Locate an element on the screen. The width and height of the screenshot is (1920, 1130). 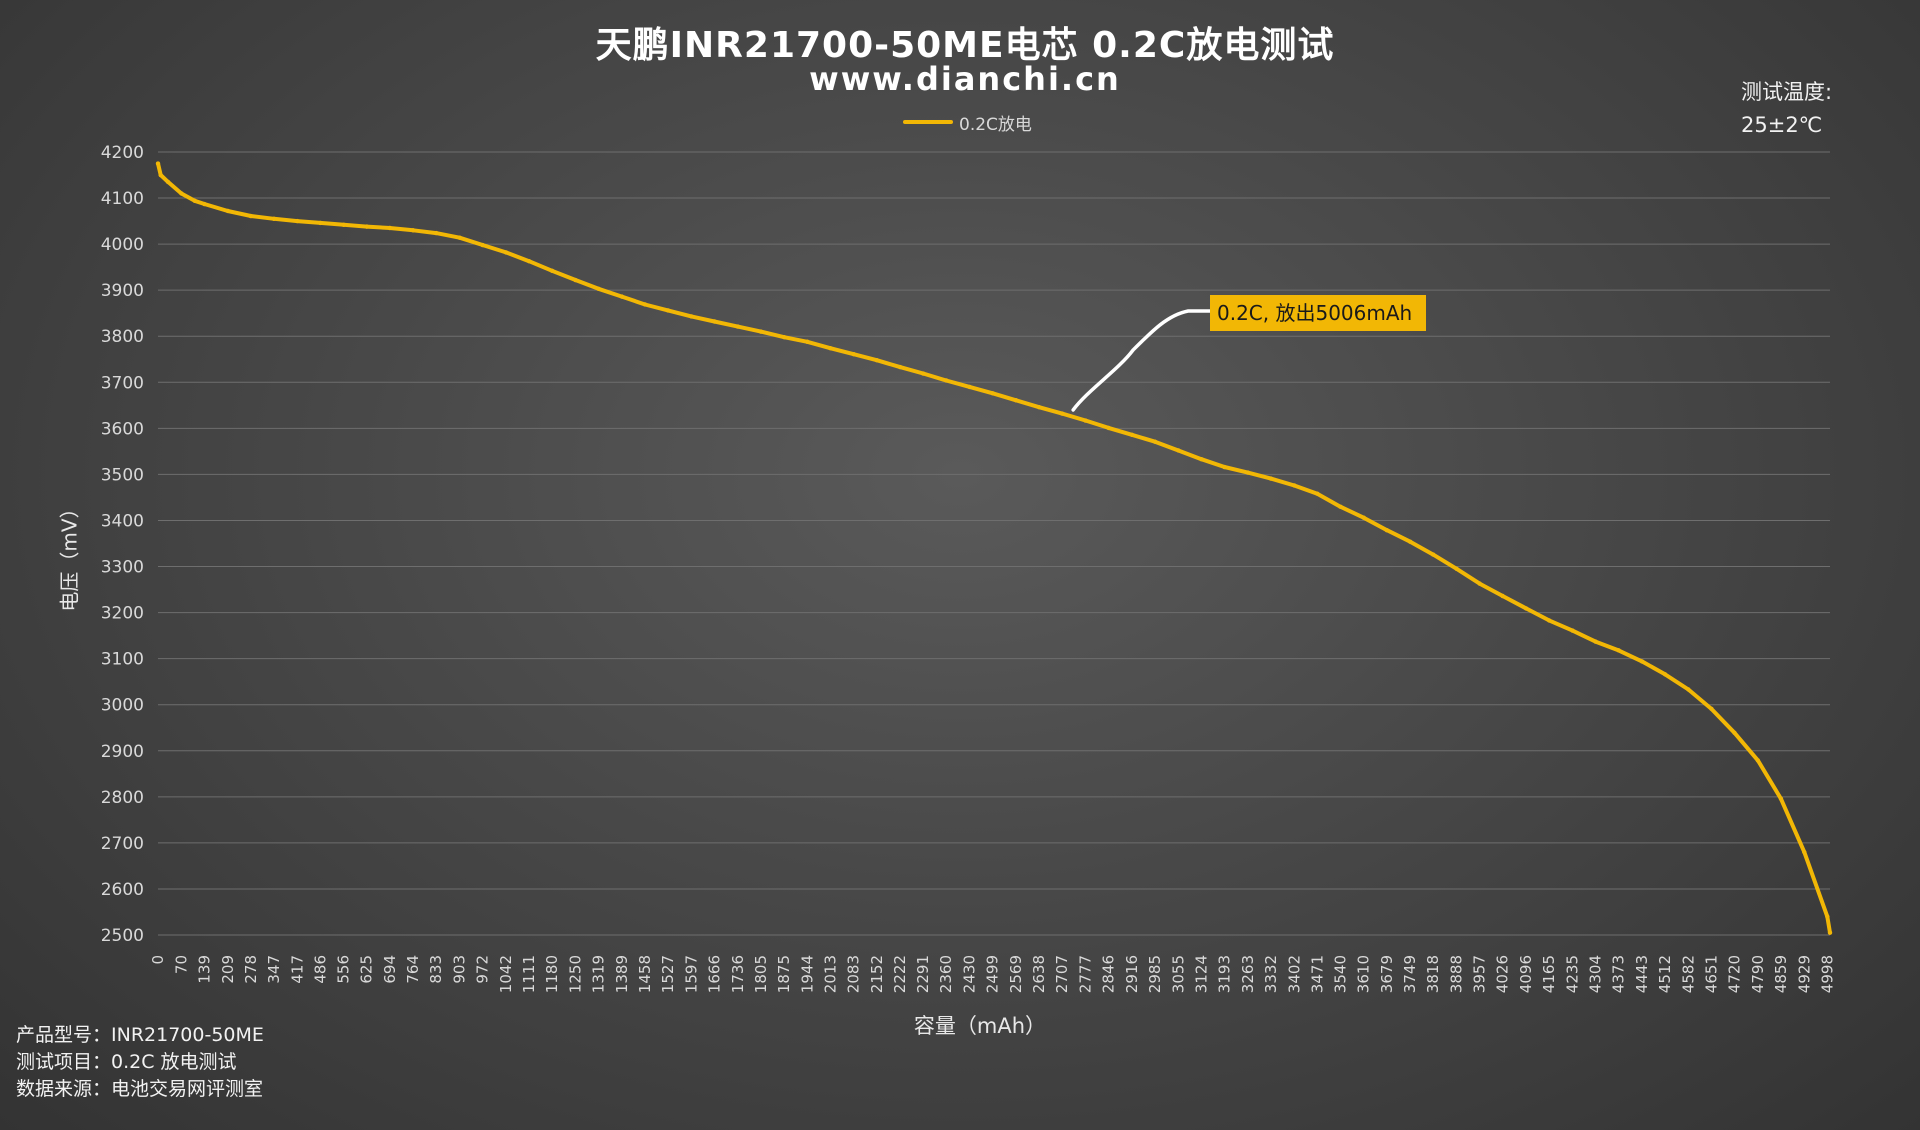
x-tick-label: 4651 is located at coordinates (1711, 974).